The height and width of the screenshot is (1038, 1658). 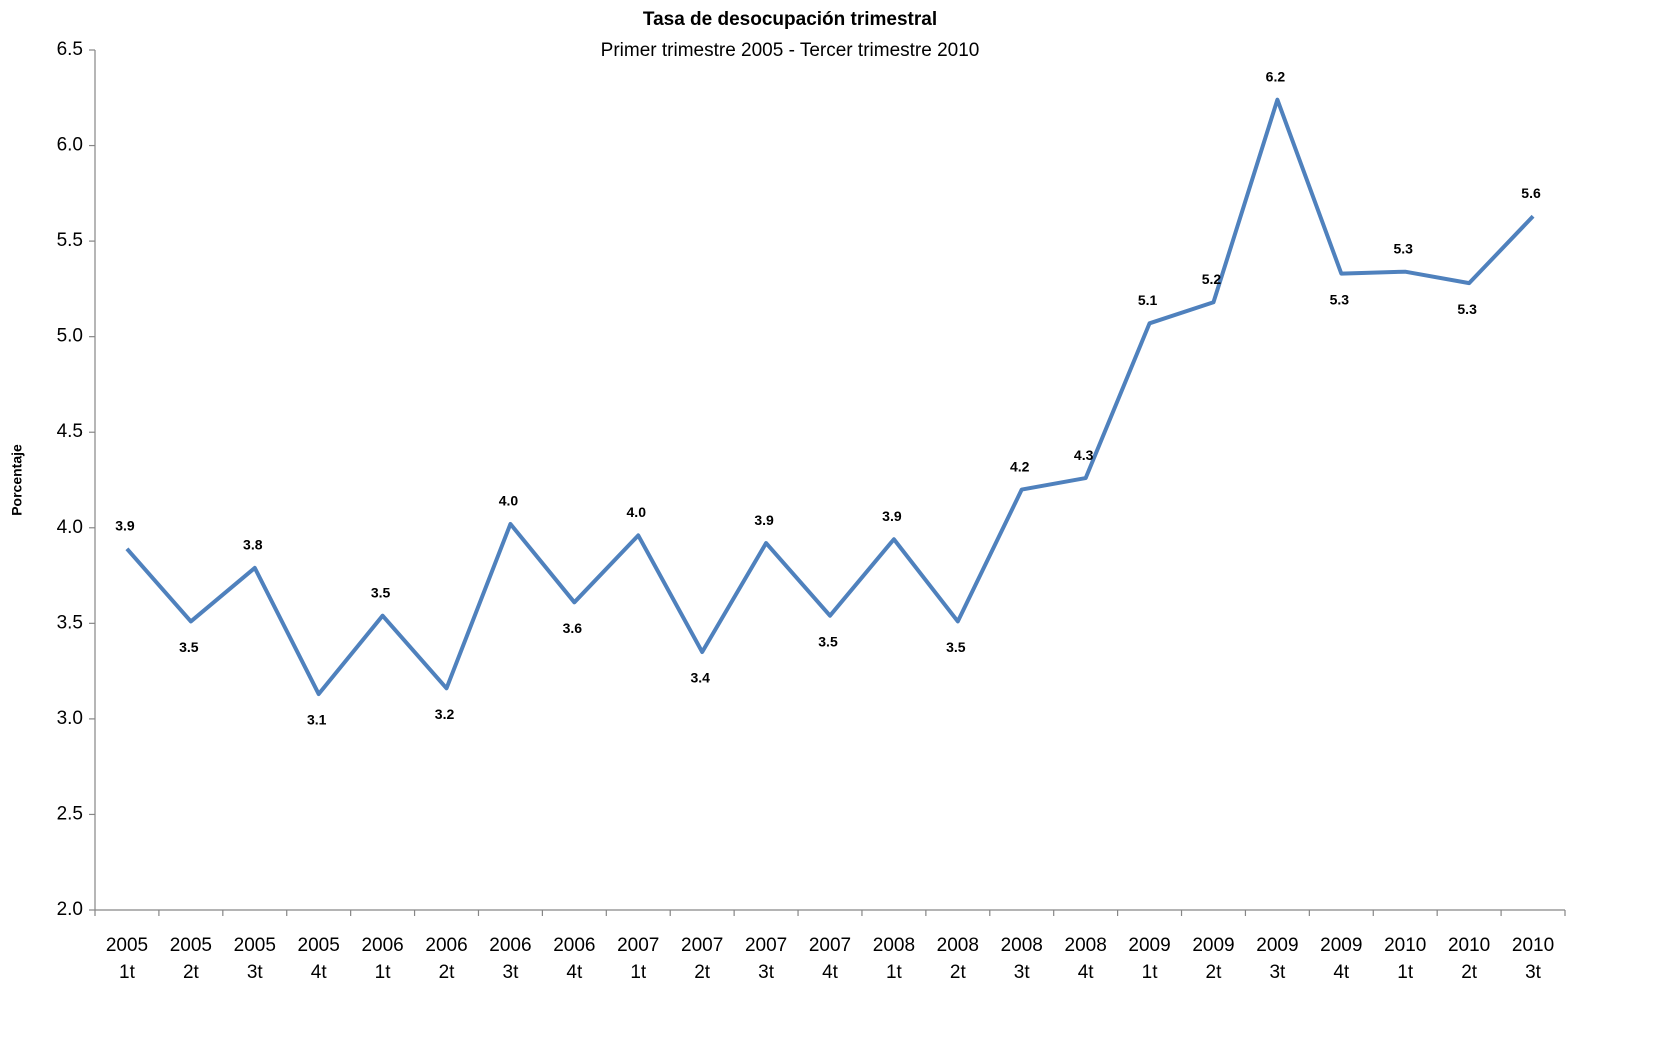 I want to click on data-label: 3.8, so click(x=253, y=545).